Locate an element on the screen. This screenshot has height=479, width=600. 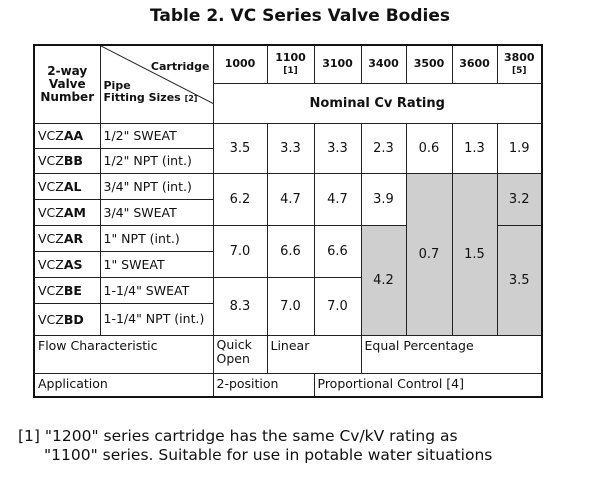
cartridge-1100-header: 1100 [1] is located at coordinates (290, 64).